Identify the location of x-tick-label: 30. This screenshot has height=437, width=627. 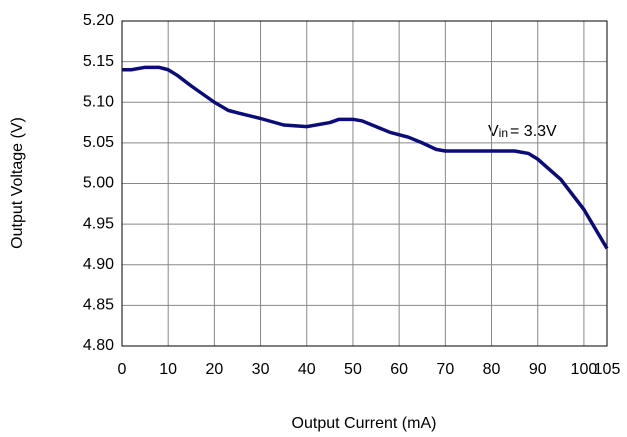
(261, 369).